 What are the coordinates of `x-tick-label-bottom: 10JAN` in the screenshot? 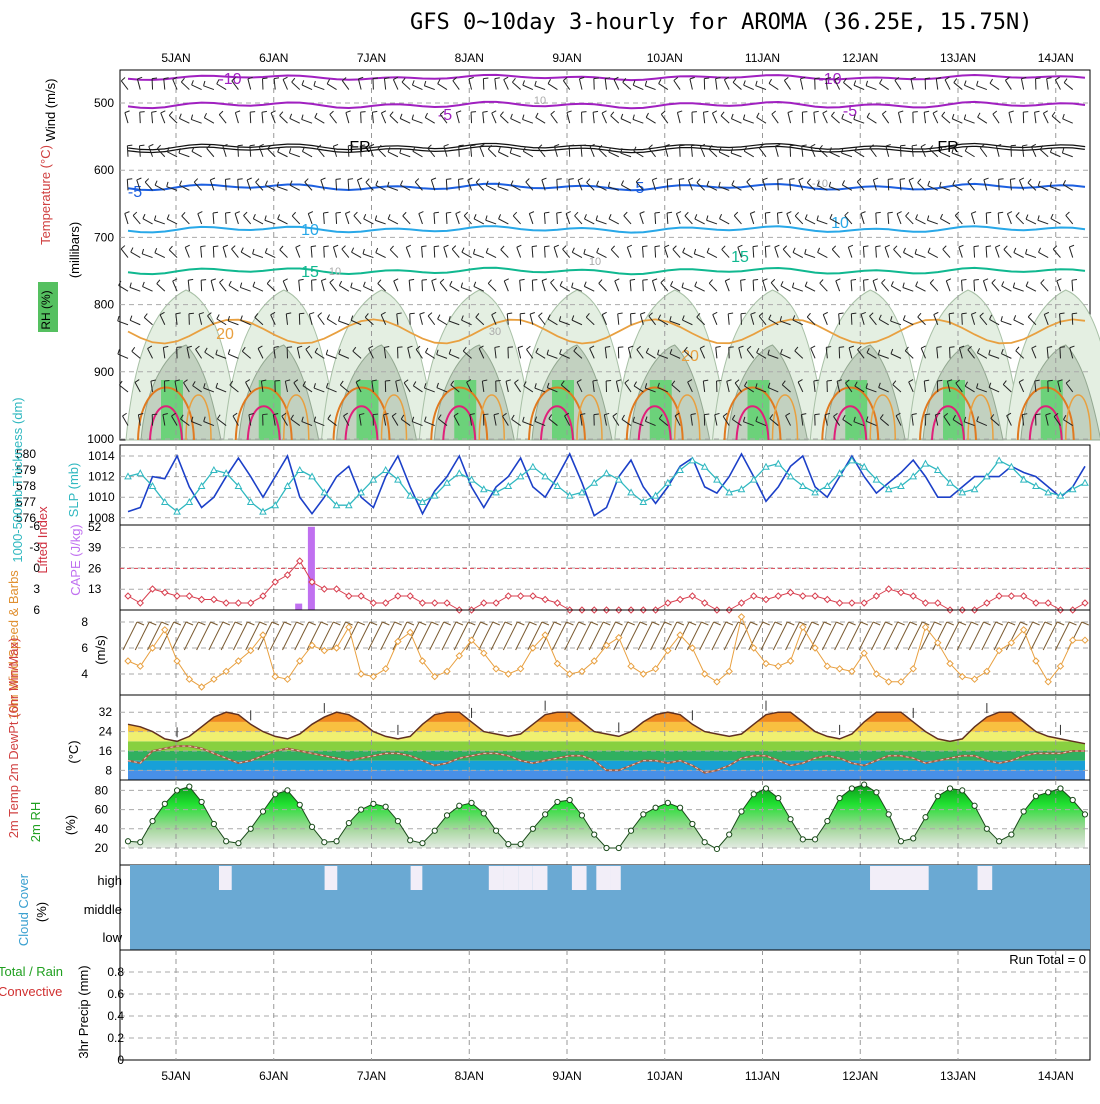 It's located at (665, 1076).